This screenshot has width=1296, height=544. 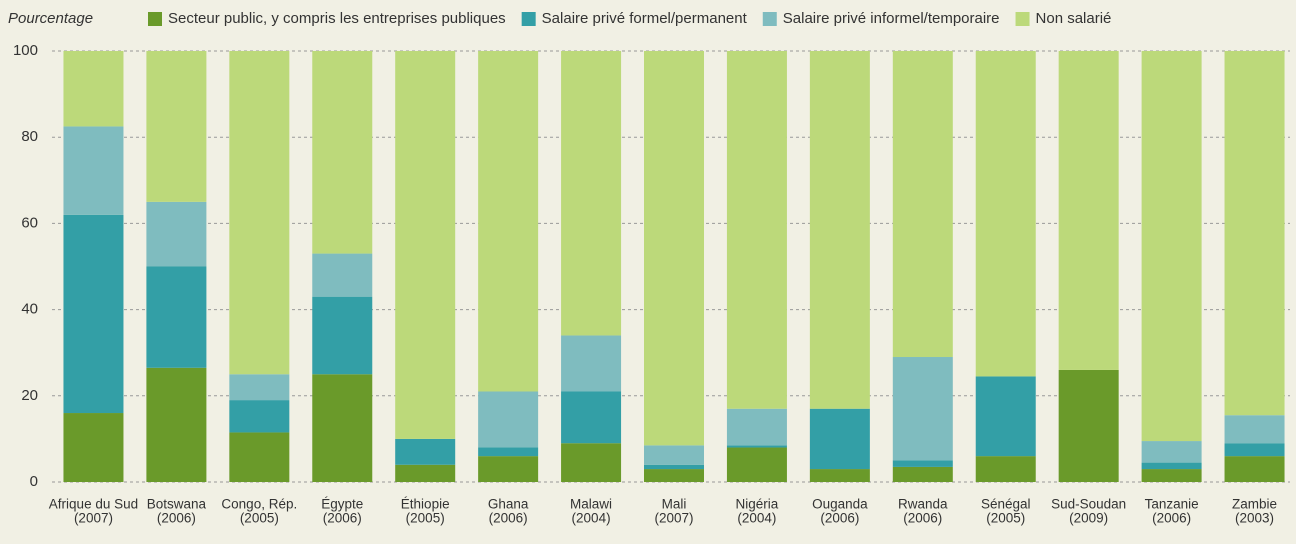 I want to click on x-tick-label: Mali, so click(x=674, y=504).